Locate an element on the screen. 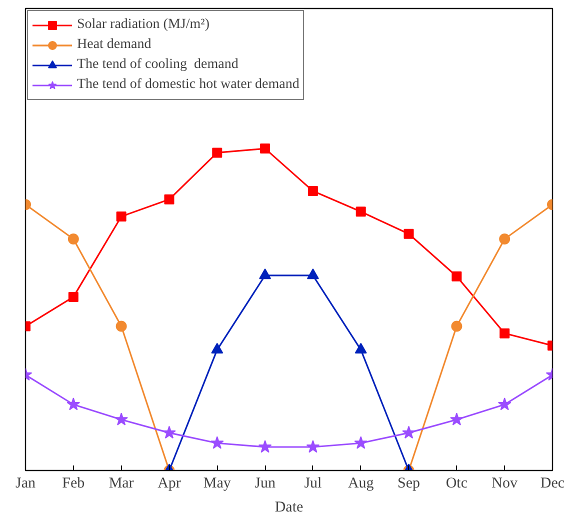  x-tick-label: Nov is located at coordinates (505, 484).